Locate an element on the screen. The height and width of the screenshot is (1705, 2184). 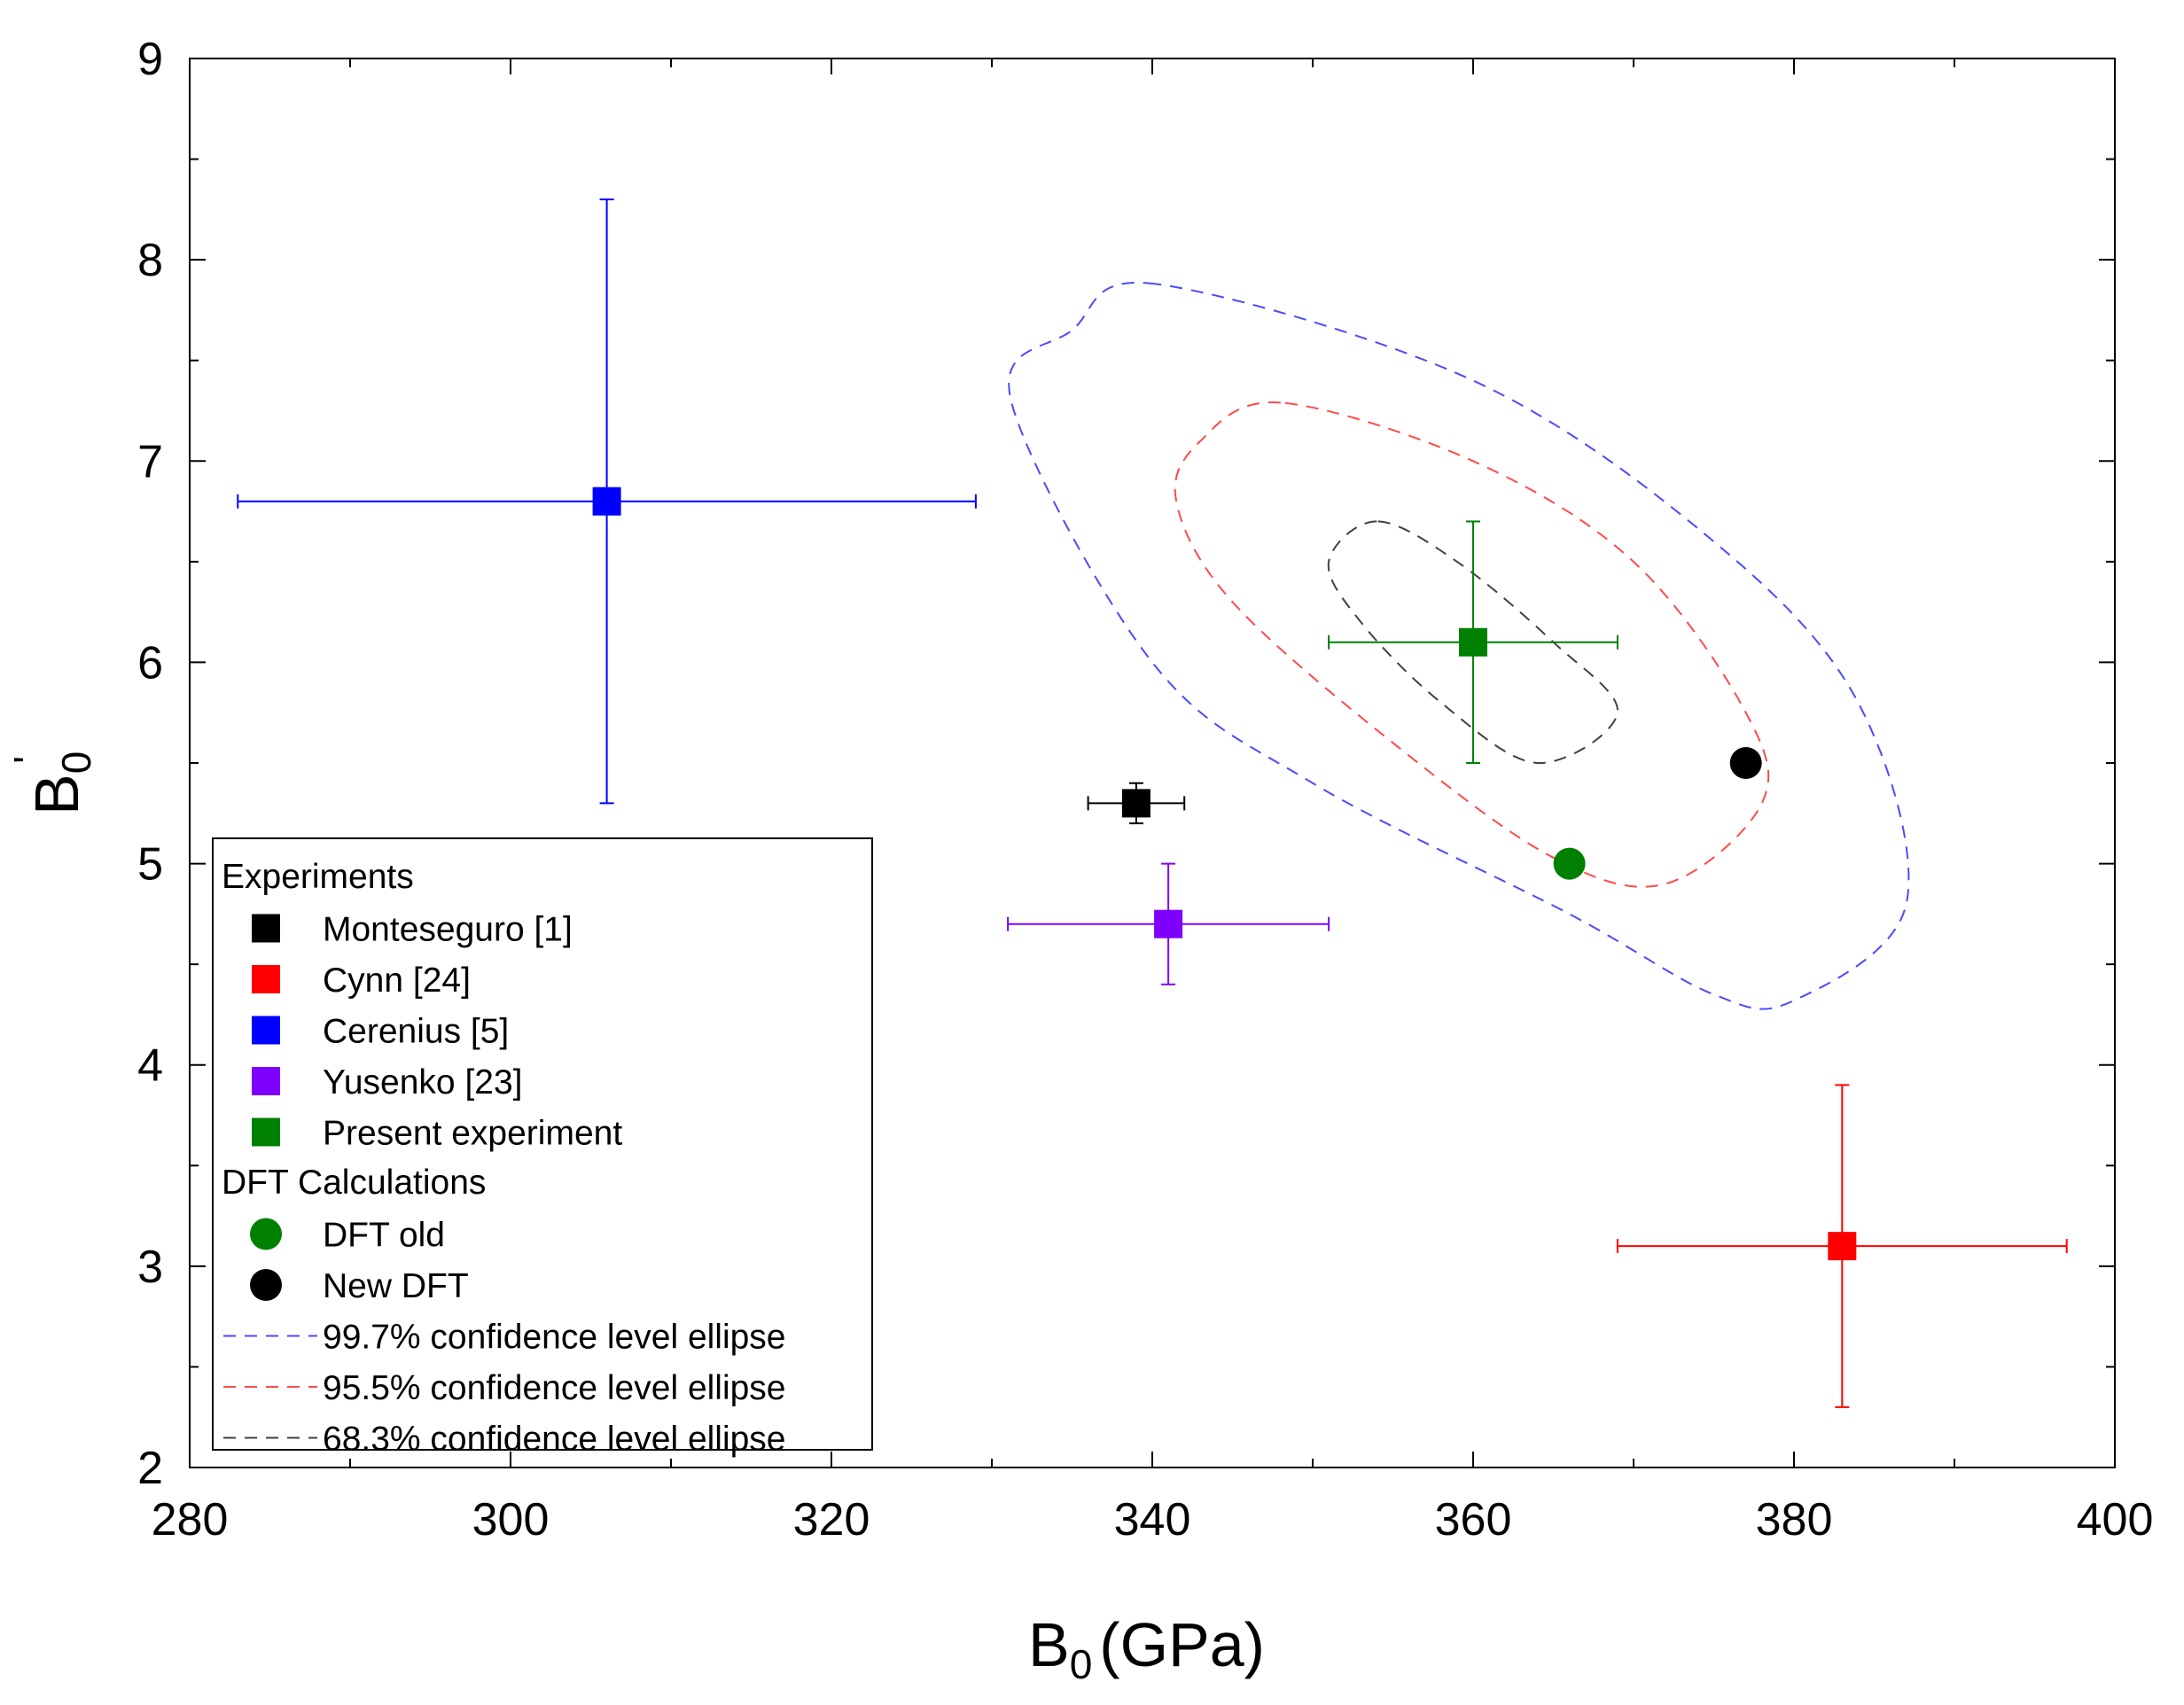
legend-label: 99.7% confidence level ellipse is located at coordinates (554, 1338).